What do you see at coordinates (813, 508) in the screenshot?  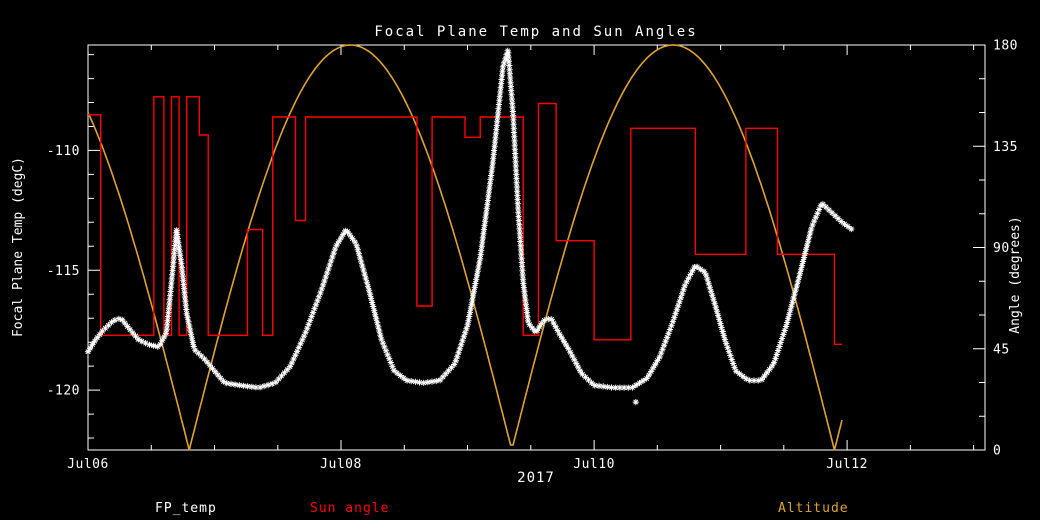 I see `legend-altitude: Altitude` at bounding box center [813, 508].